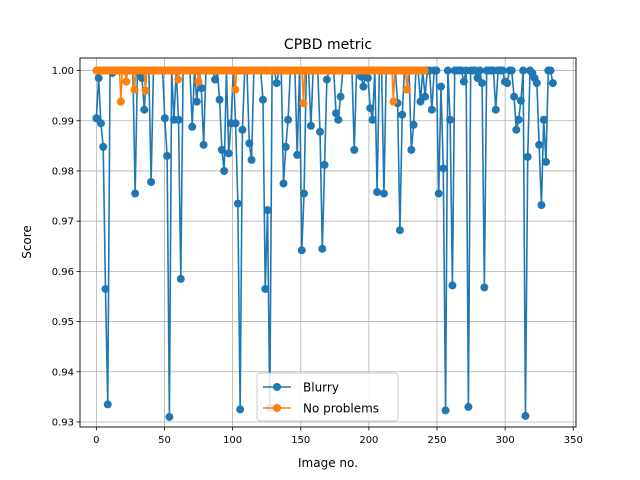 The width and height of the screenshot is (640, 480). What do you see at coordinates (277, 387) in the screenshot?
I see `legend-blurry-marker` at bounding box center [277, 387].